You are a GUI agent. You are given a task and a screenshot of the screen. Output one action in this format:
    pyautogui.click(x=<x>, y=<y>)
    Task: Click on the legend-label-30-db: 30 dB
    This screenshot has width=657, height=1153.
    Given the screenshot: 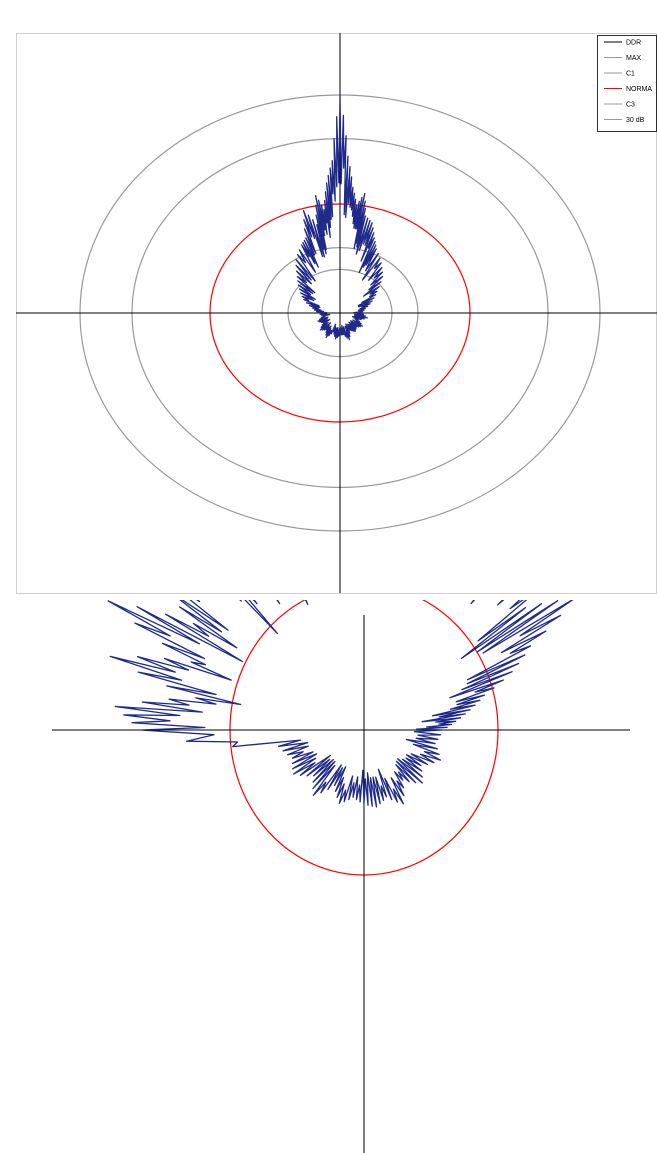 What is the action you would take?
    pyautogui.click(x=635, y=120)
    